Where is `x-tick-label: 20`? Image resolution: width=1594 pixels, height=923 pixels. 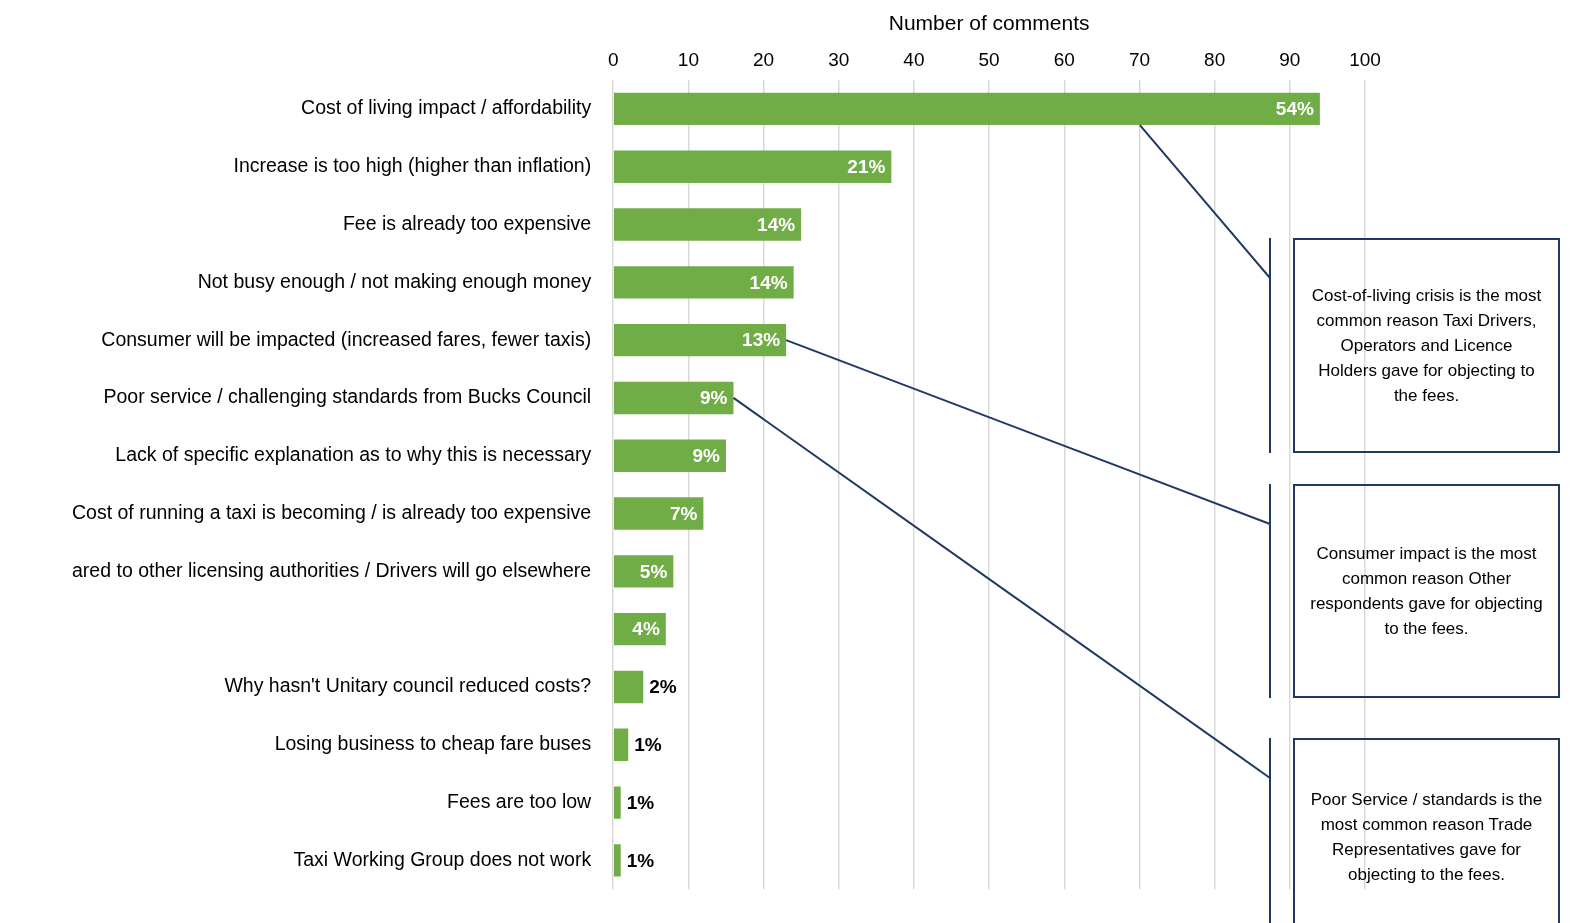
x-tick-label: 20 is located at coordinates (763, 59).